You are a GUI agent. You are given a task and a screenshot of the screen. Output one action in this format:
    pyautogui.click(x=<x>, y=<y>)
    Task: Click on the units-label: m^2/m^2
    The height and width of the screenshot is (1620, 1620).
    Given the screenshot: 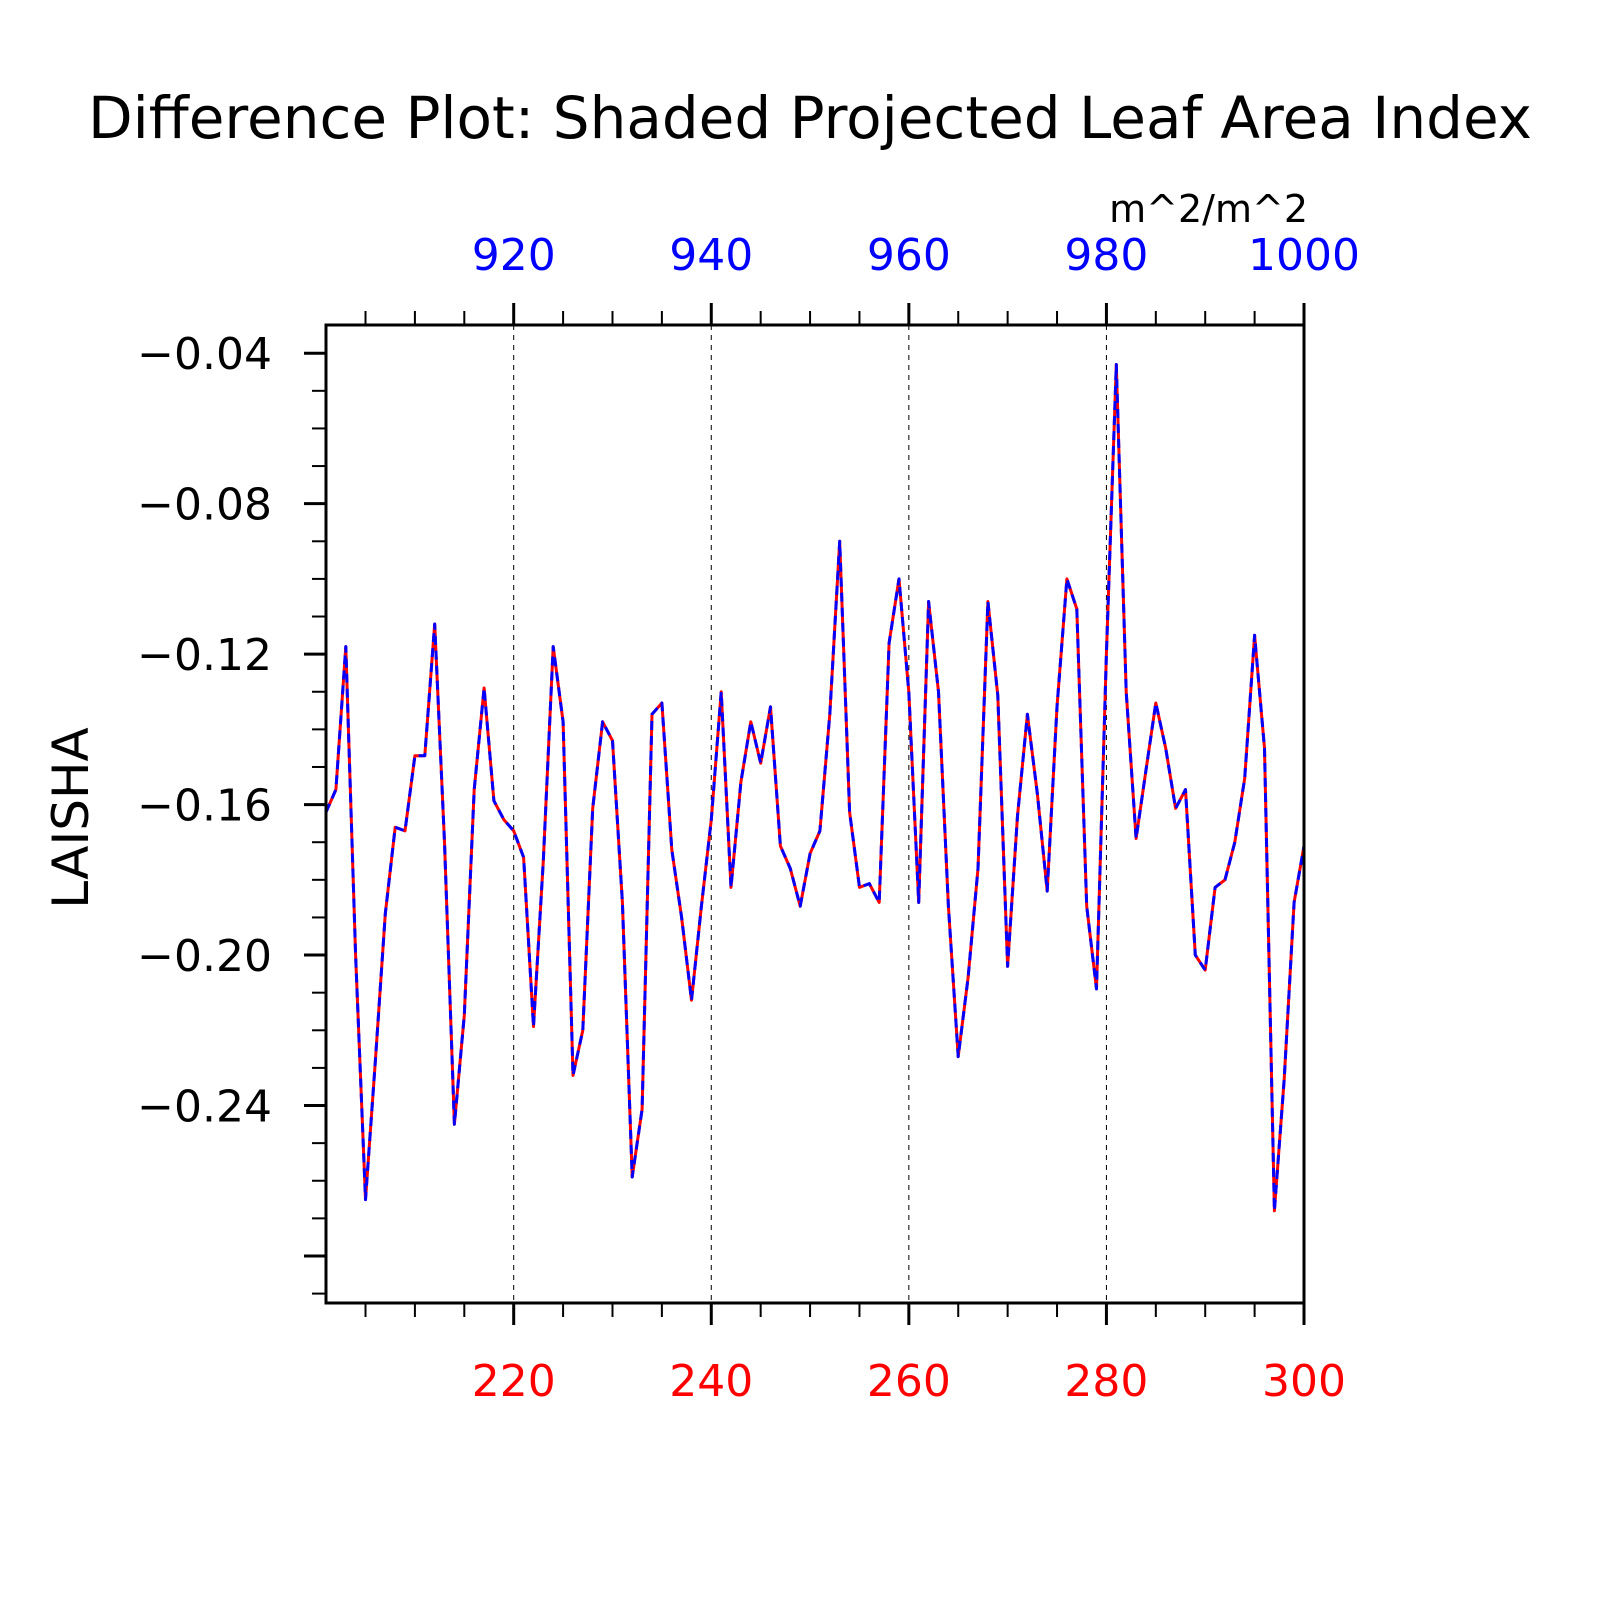 What is the action you would take?
    pyautogui.click(x=1208, y=209)
    